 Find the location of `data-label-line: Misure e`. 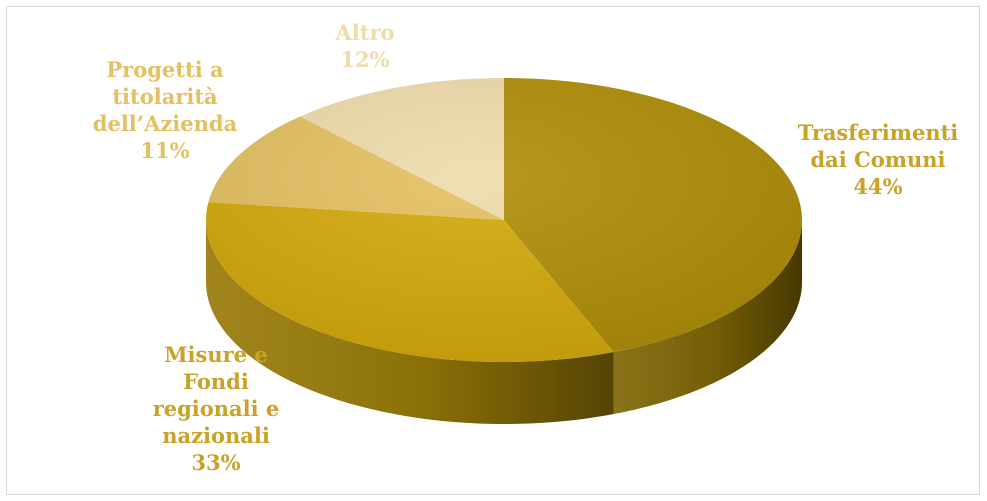

data-label-line: Misure e is located at coordinates (215, 354).